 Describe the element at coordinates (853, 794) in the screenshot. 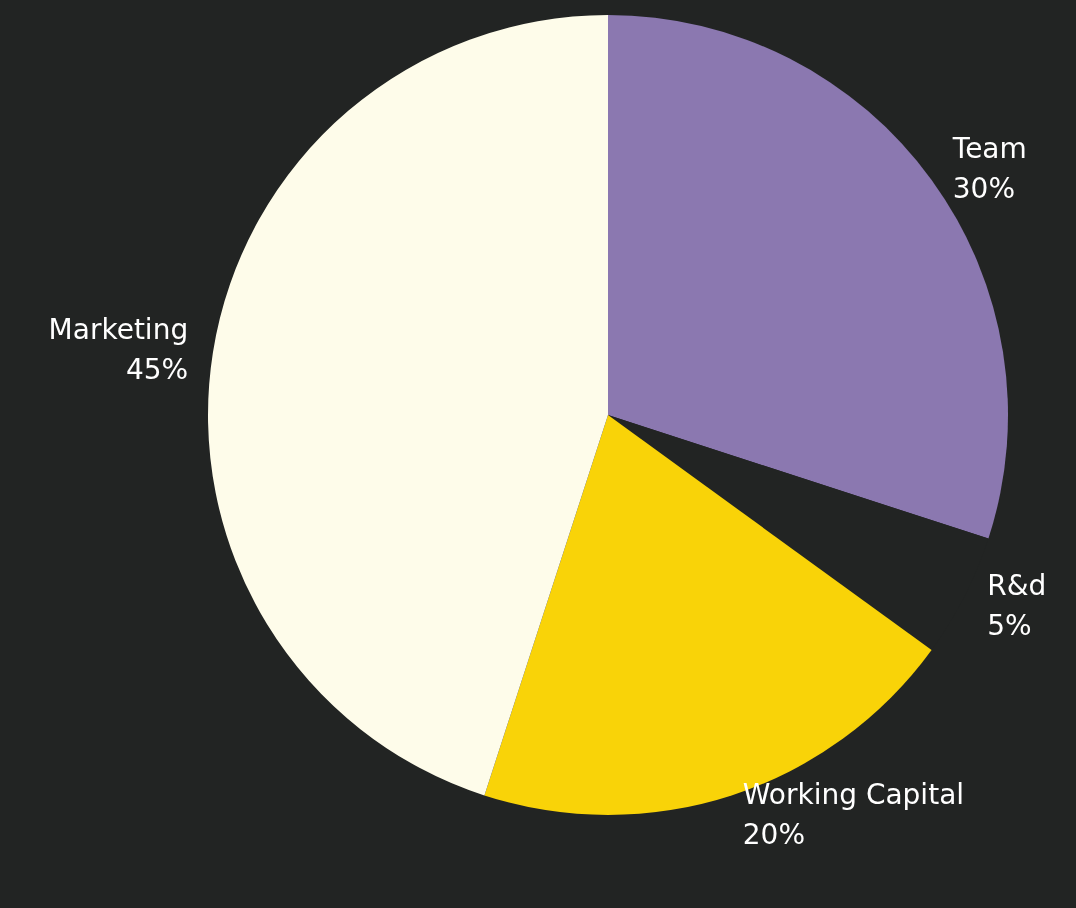

I see `slice-label: Working Capital` at that location.